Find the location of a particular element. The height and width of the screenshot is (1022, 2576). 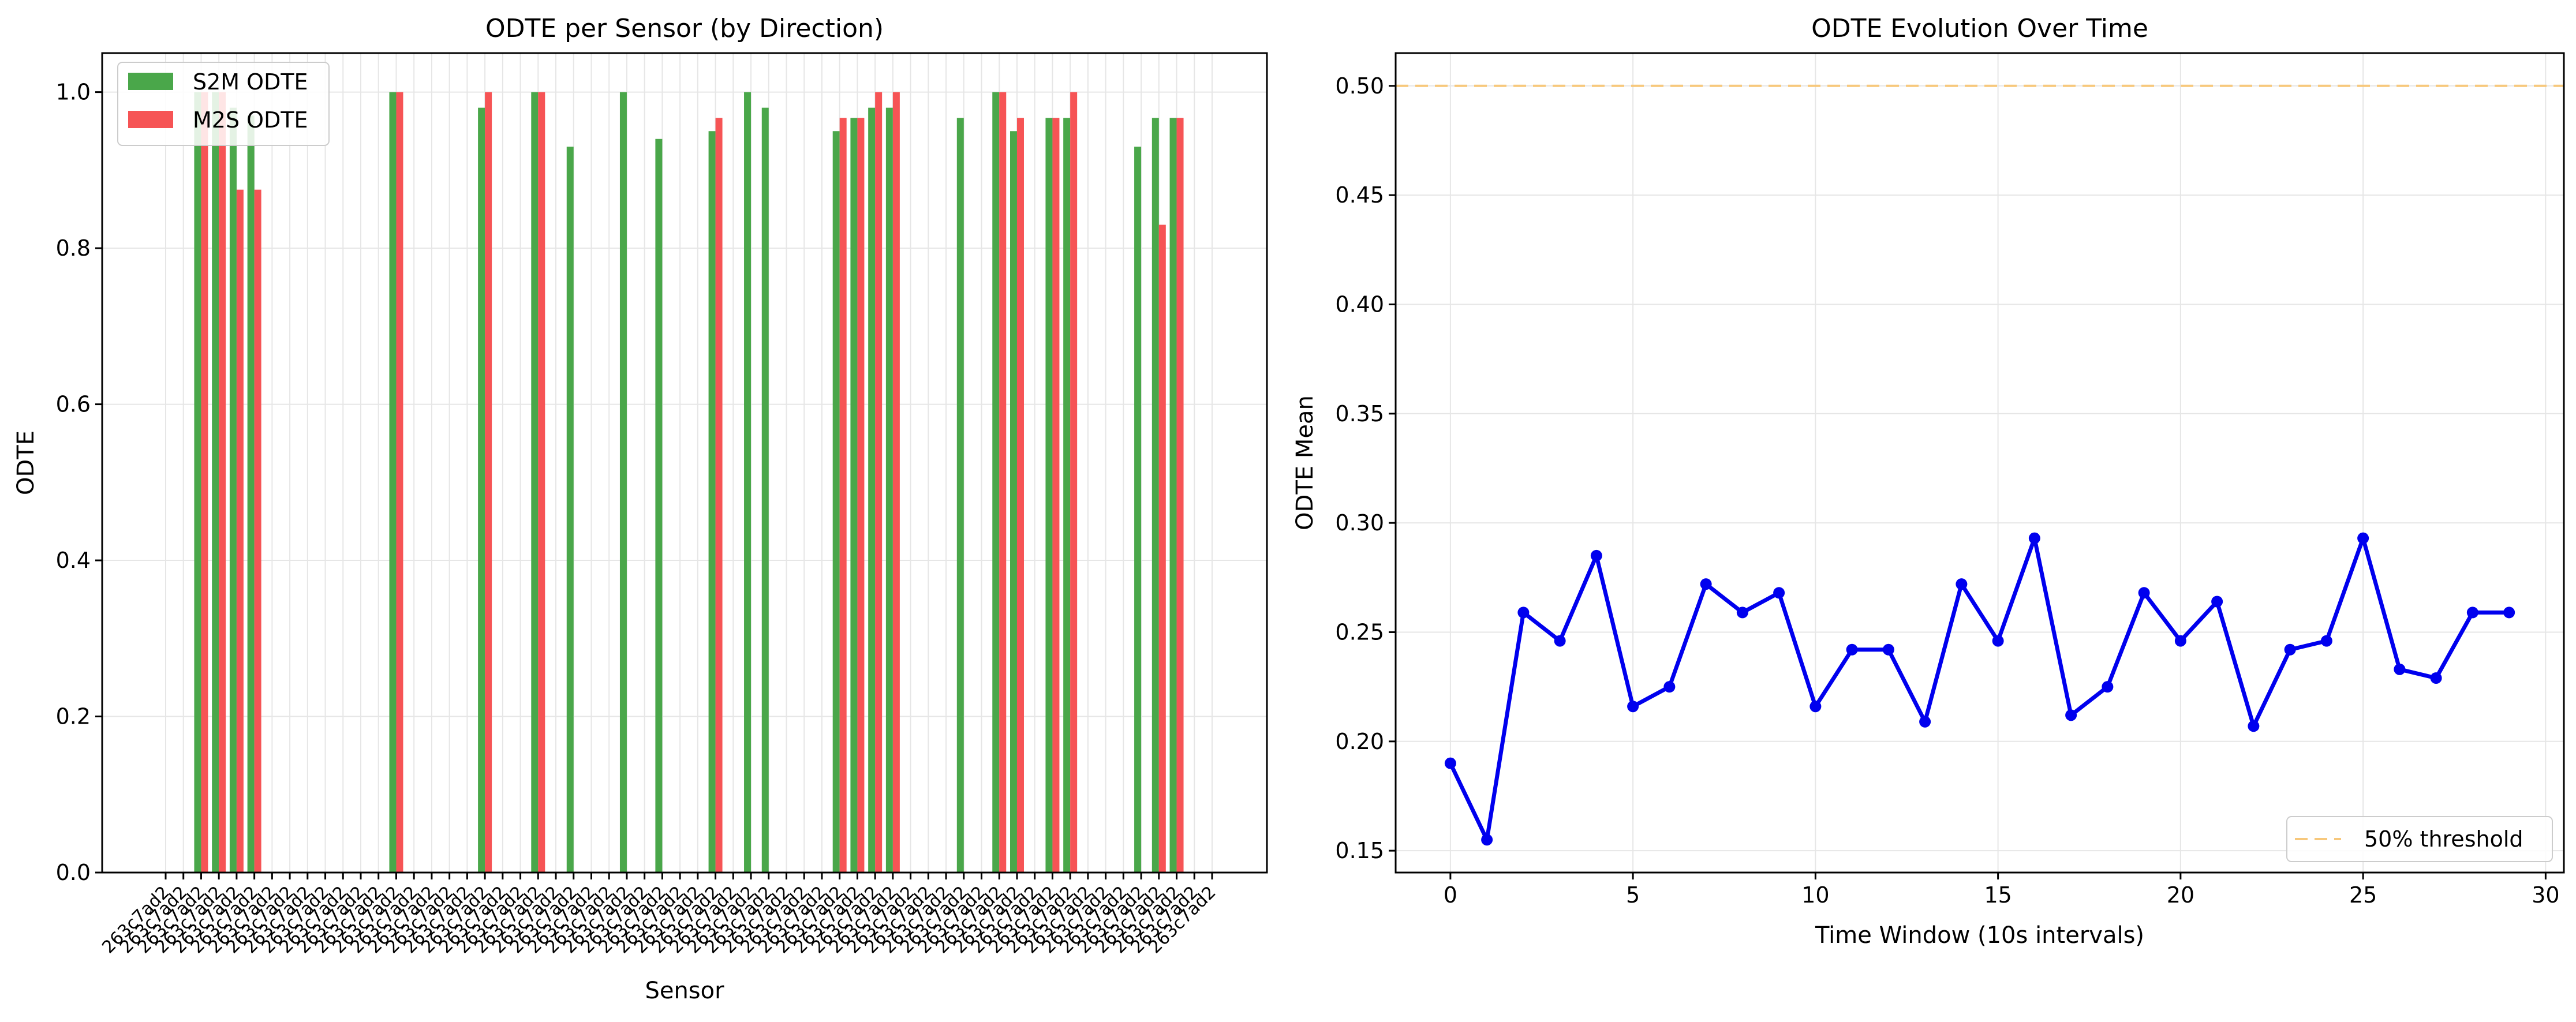

right-x-tick-label: 0 is located at coordinates (1450, 895).